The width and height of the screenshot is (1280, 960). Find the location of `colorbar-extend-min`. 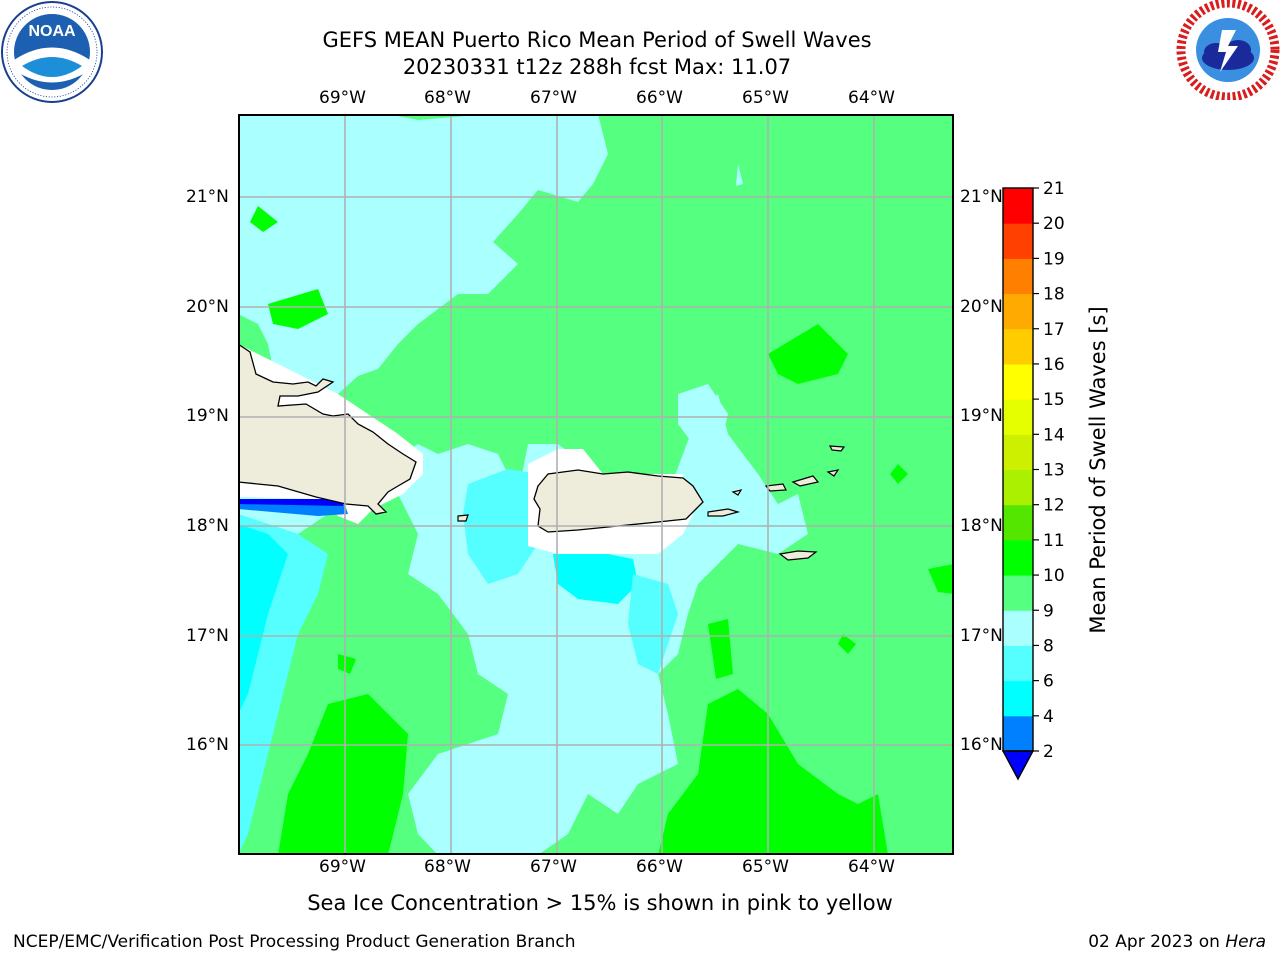

colorbar-extend-min is located at coordinates (1018, 765).